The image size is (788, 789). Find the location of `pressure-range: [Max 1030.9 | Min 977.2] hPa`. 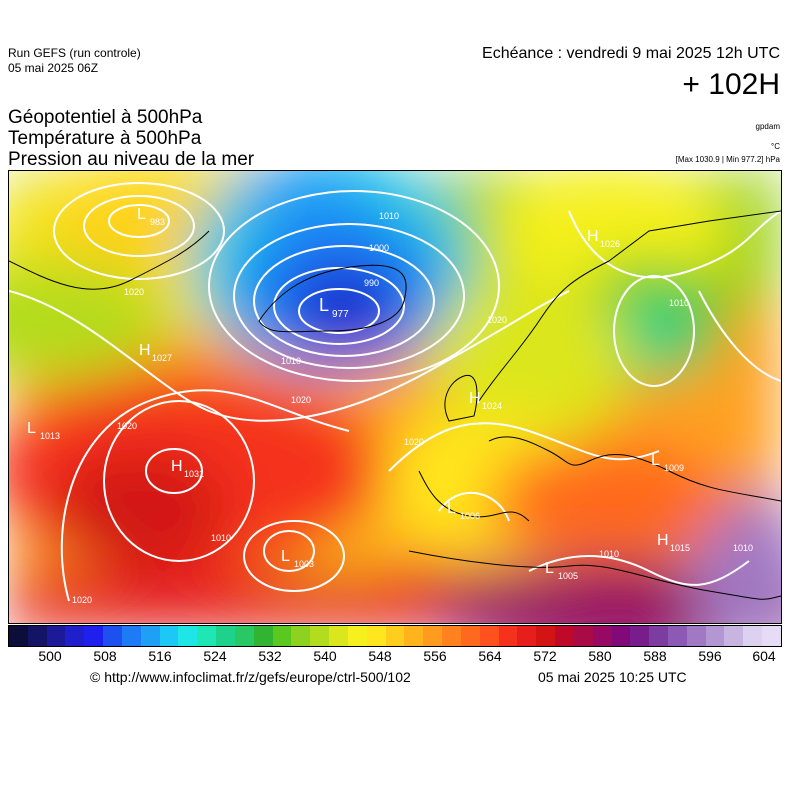

pressure-range: [Max 1030.9 | Min 977.2] hPa is located at coordinates (727, 159).